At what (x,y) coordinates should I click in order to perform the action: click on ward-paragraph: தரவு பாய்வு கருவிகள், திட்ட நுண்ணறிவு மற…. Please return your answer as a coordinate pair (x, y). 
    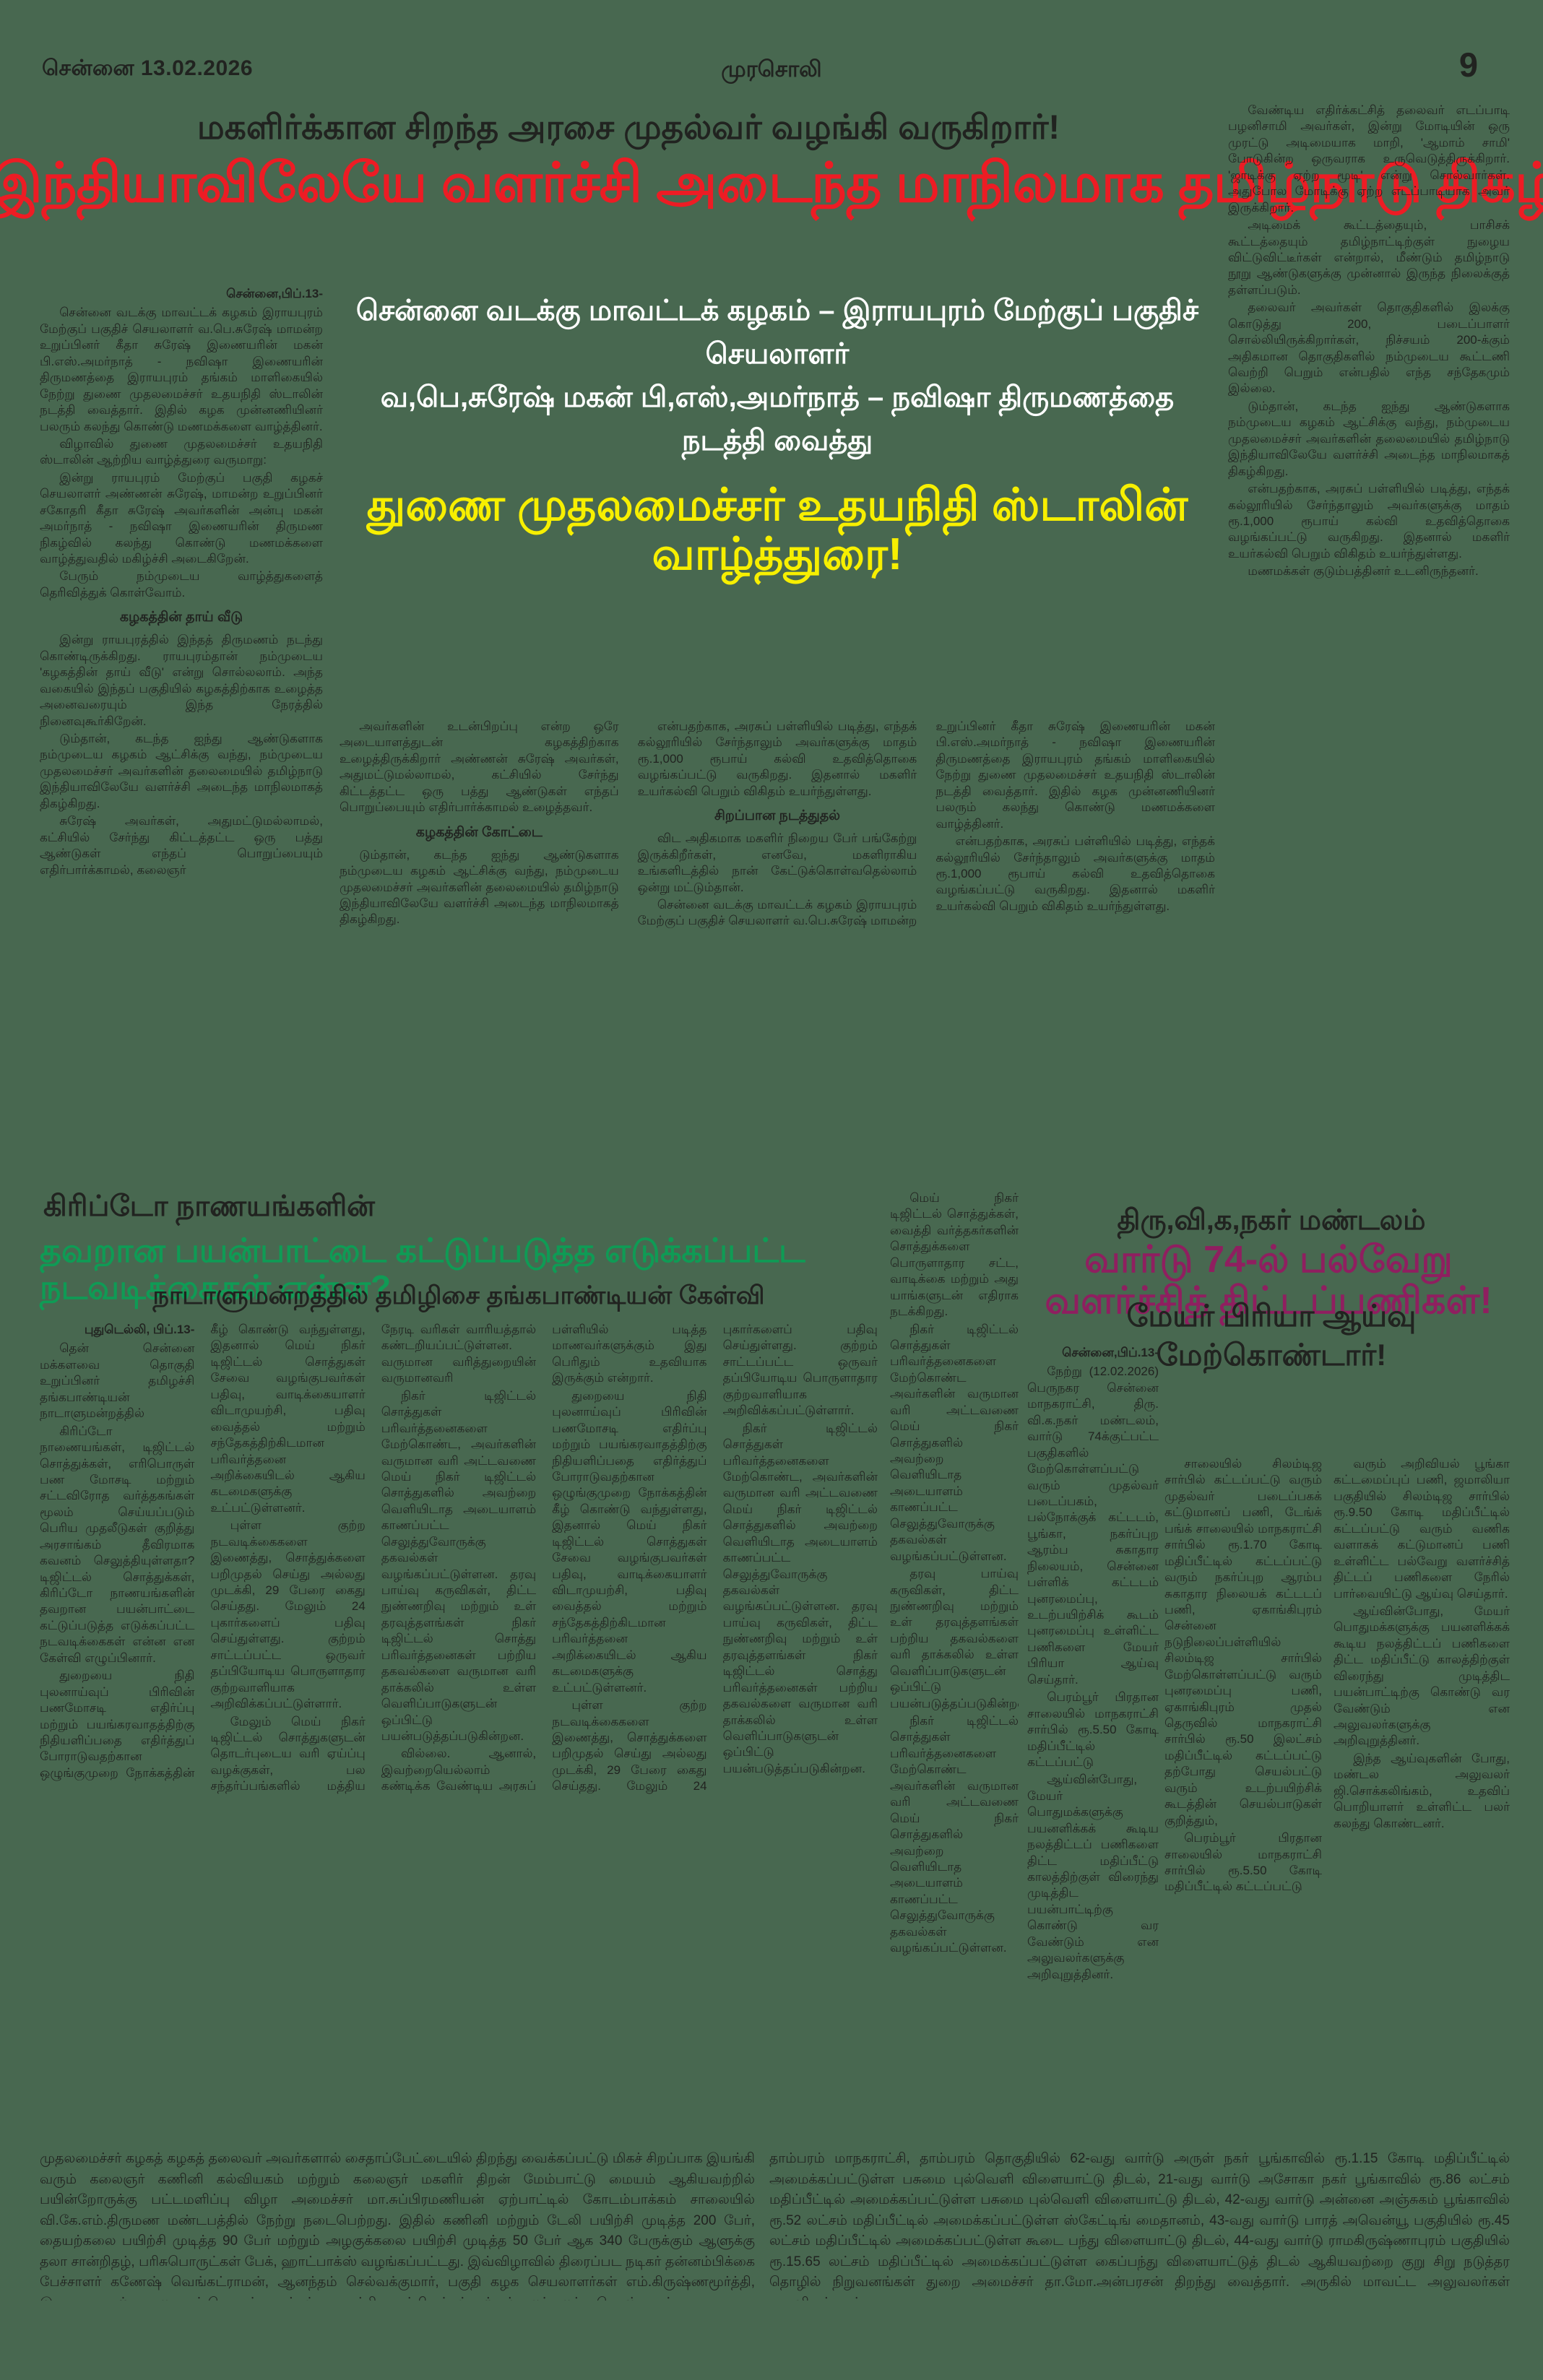
    Looking at the image, I should click on (955, 1638).